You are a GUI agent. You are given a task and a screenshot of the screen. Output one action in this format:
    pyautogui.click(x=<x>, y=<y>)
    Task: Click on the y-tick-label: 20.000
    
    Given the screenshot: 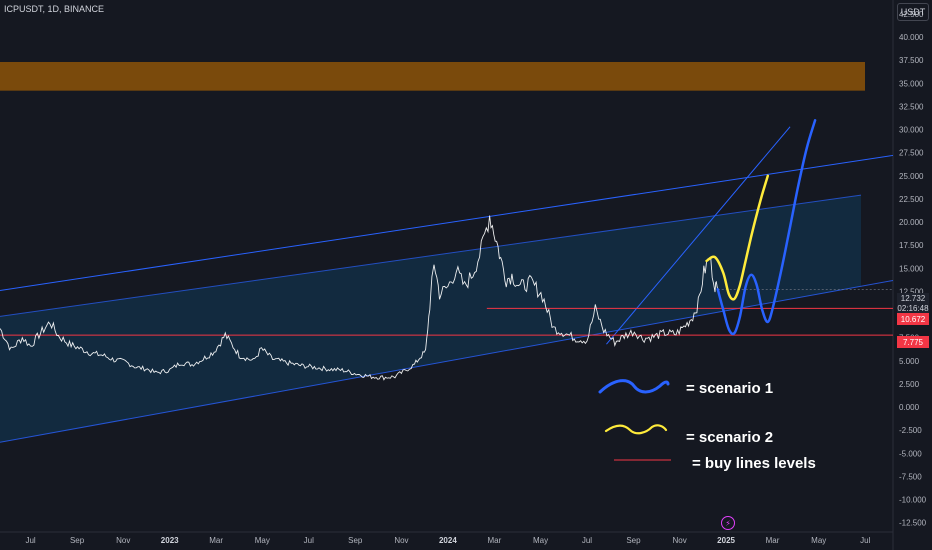 What is the action you would take?
    pyautogui.click(x=911, y=222)
    